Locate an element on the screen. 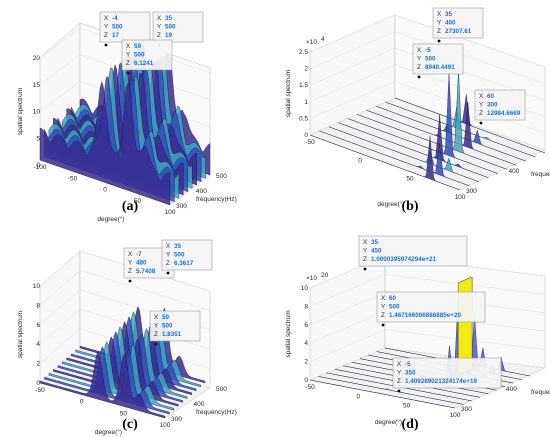 The height and width of the screenshot is (437, 550). z-tick-label: 10 is located at coordinates (37, 286).